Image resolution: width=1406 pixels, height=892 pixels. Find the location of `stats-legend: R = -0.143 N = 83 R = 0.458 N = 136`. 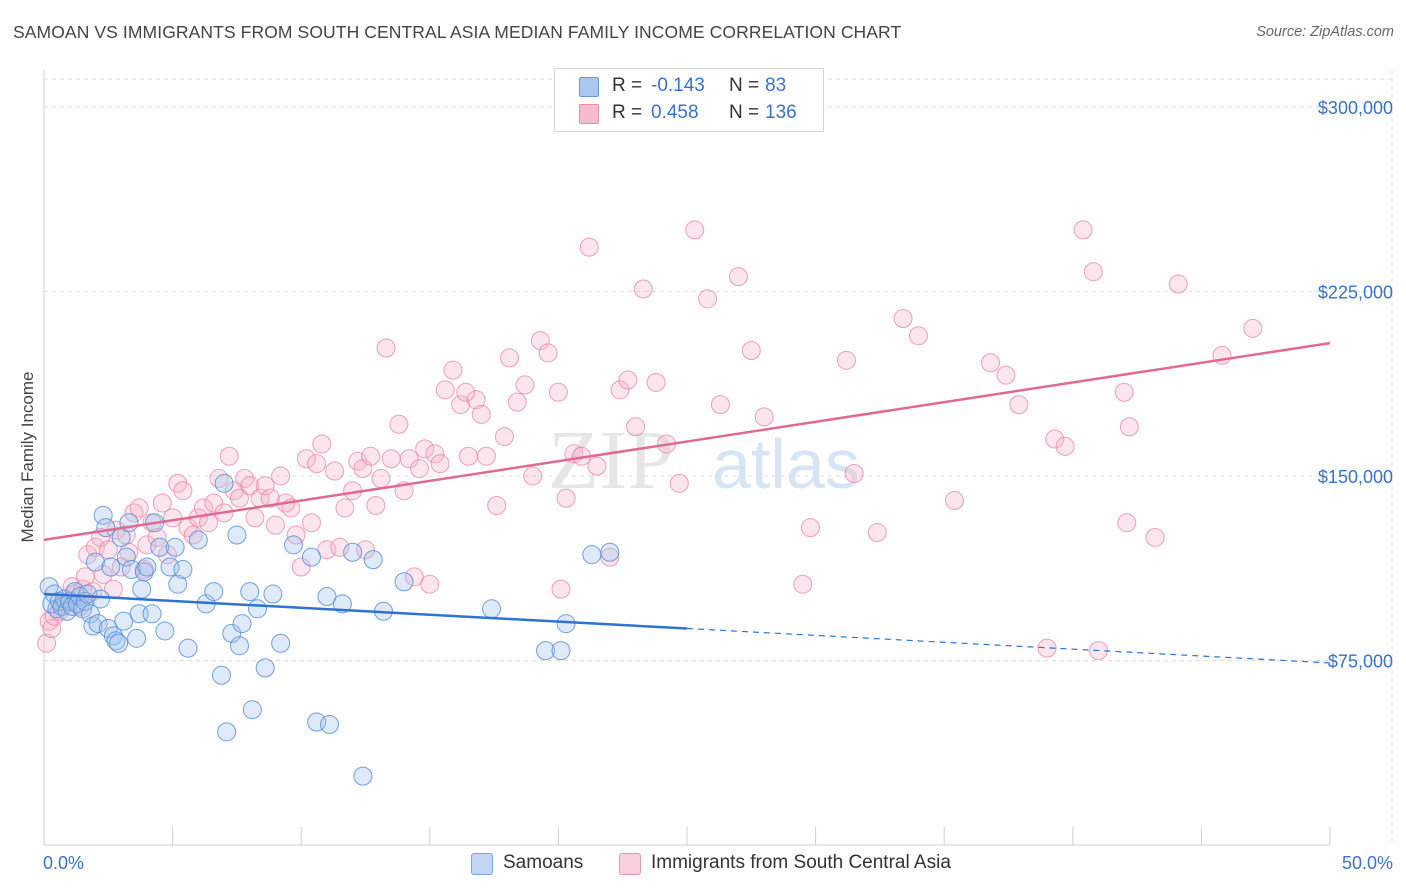

stats-legend: R = -0.143 N = 83 R = 0.458 N = 136 is located at coordinates (689, 100).